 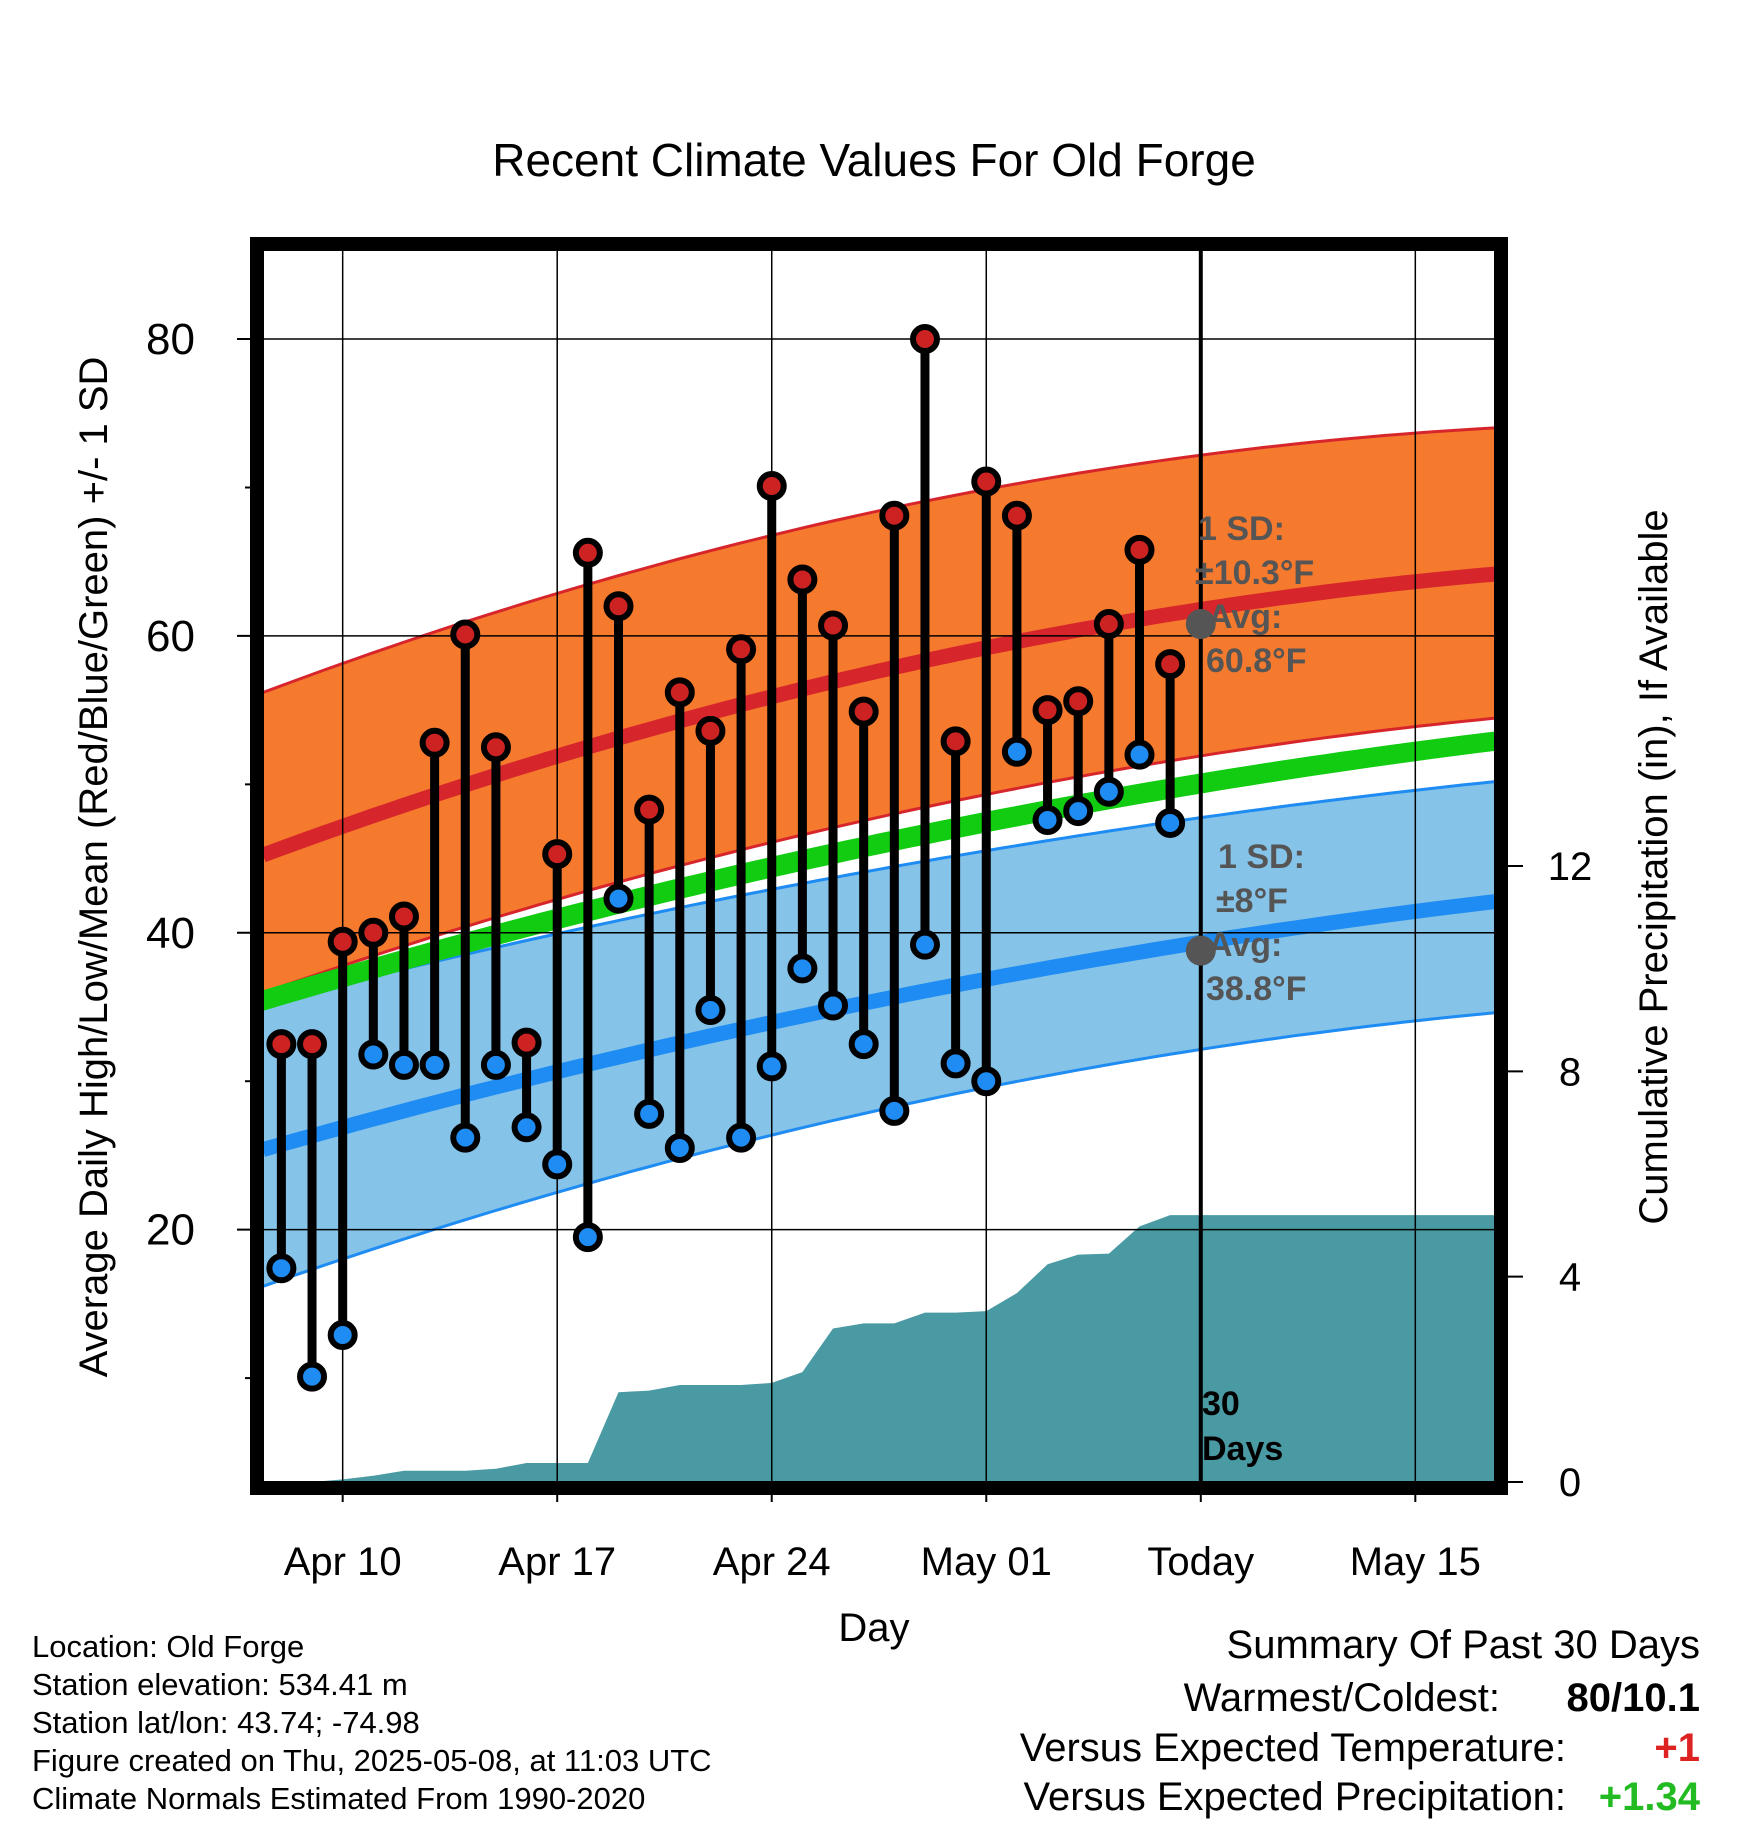 What do you see at coordinates (1463, 1645) in the screenshot?
I see `summary-title: Summary Of Past 30 Days` at bounding box center [1463, 1645].